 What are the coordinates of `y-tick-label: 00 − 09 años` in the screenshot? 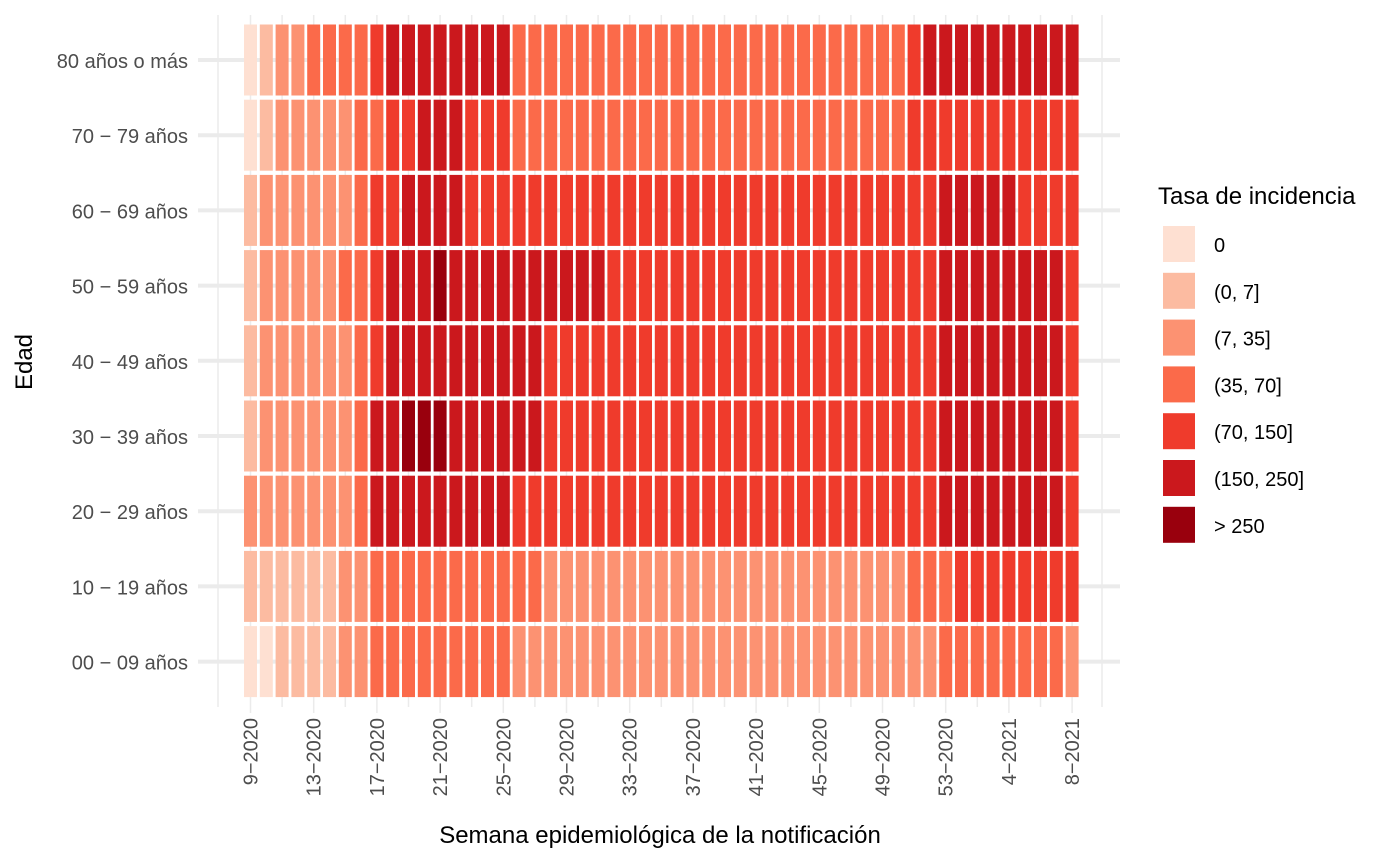 It's located at (130, 664).